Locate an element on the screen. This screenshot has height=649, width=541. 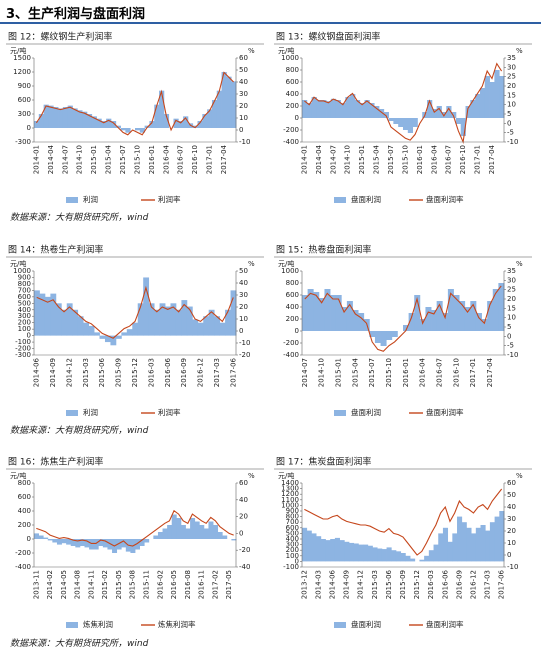
x-tick-label: 2015-10 is located at coordinates (405, 159).